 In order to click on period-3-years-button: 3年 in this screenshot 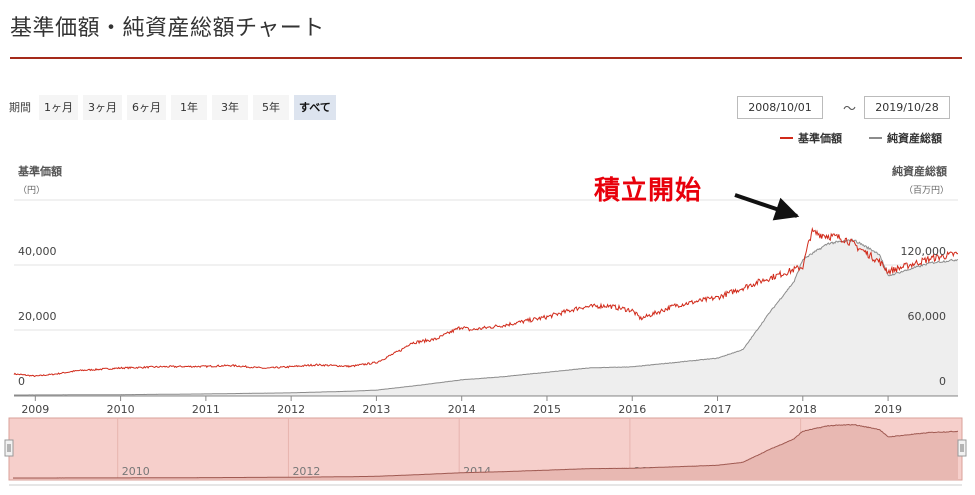, I will do `click(230, 107)`.